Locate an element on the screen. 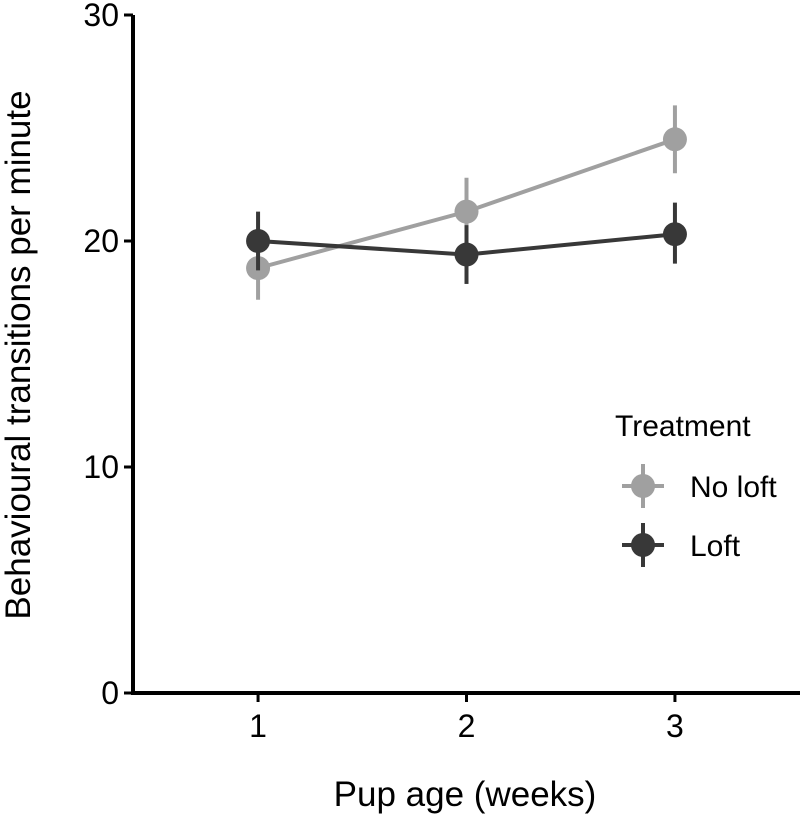 This screenshot has width=800, height=815. y-tick-label: 30 is located at coordinates (101, 16).